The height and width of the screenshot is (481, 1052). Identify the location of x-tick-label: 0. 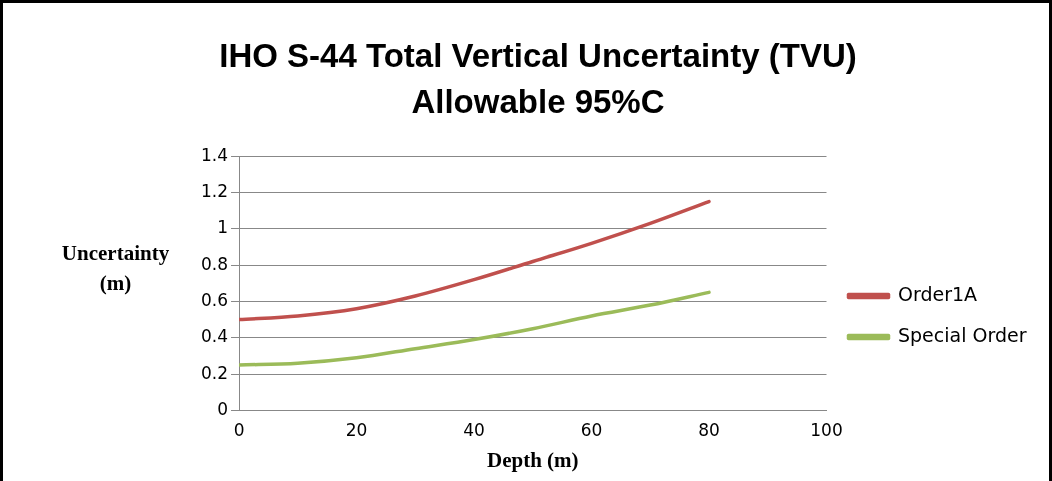
(239, 430).